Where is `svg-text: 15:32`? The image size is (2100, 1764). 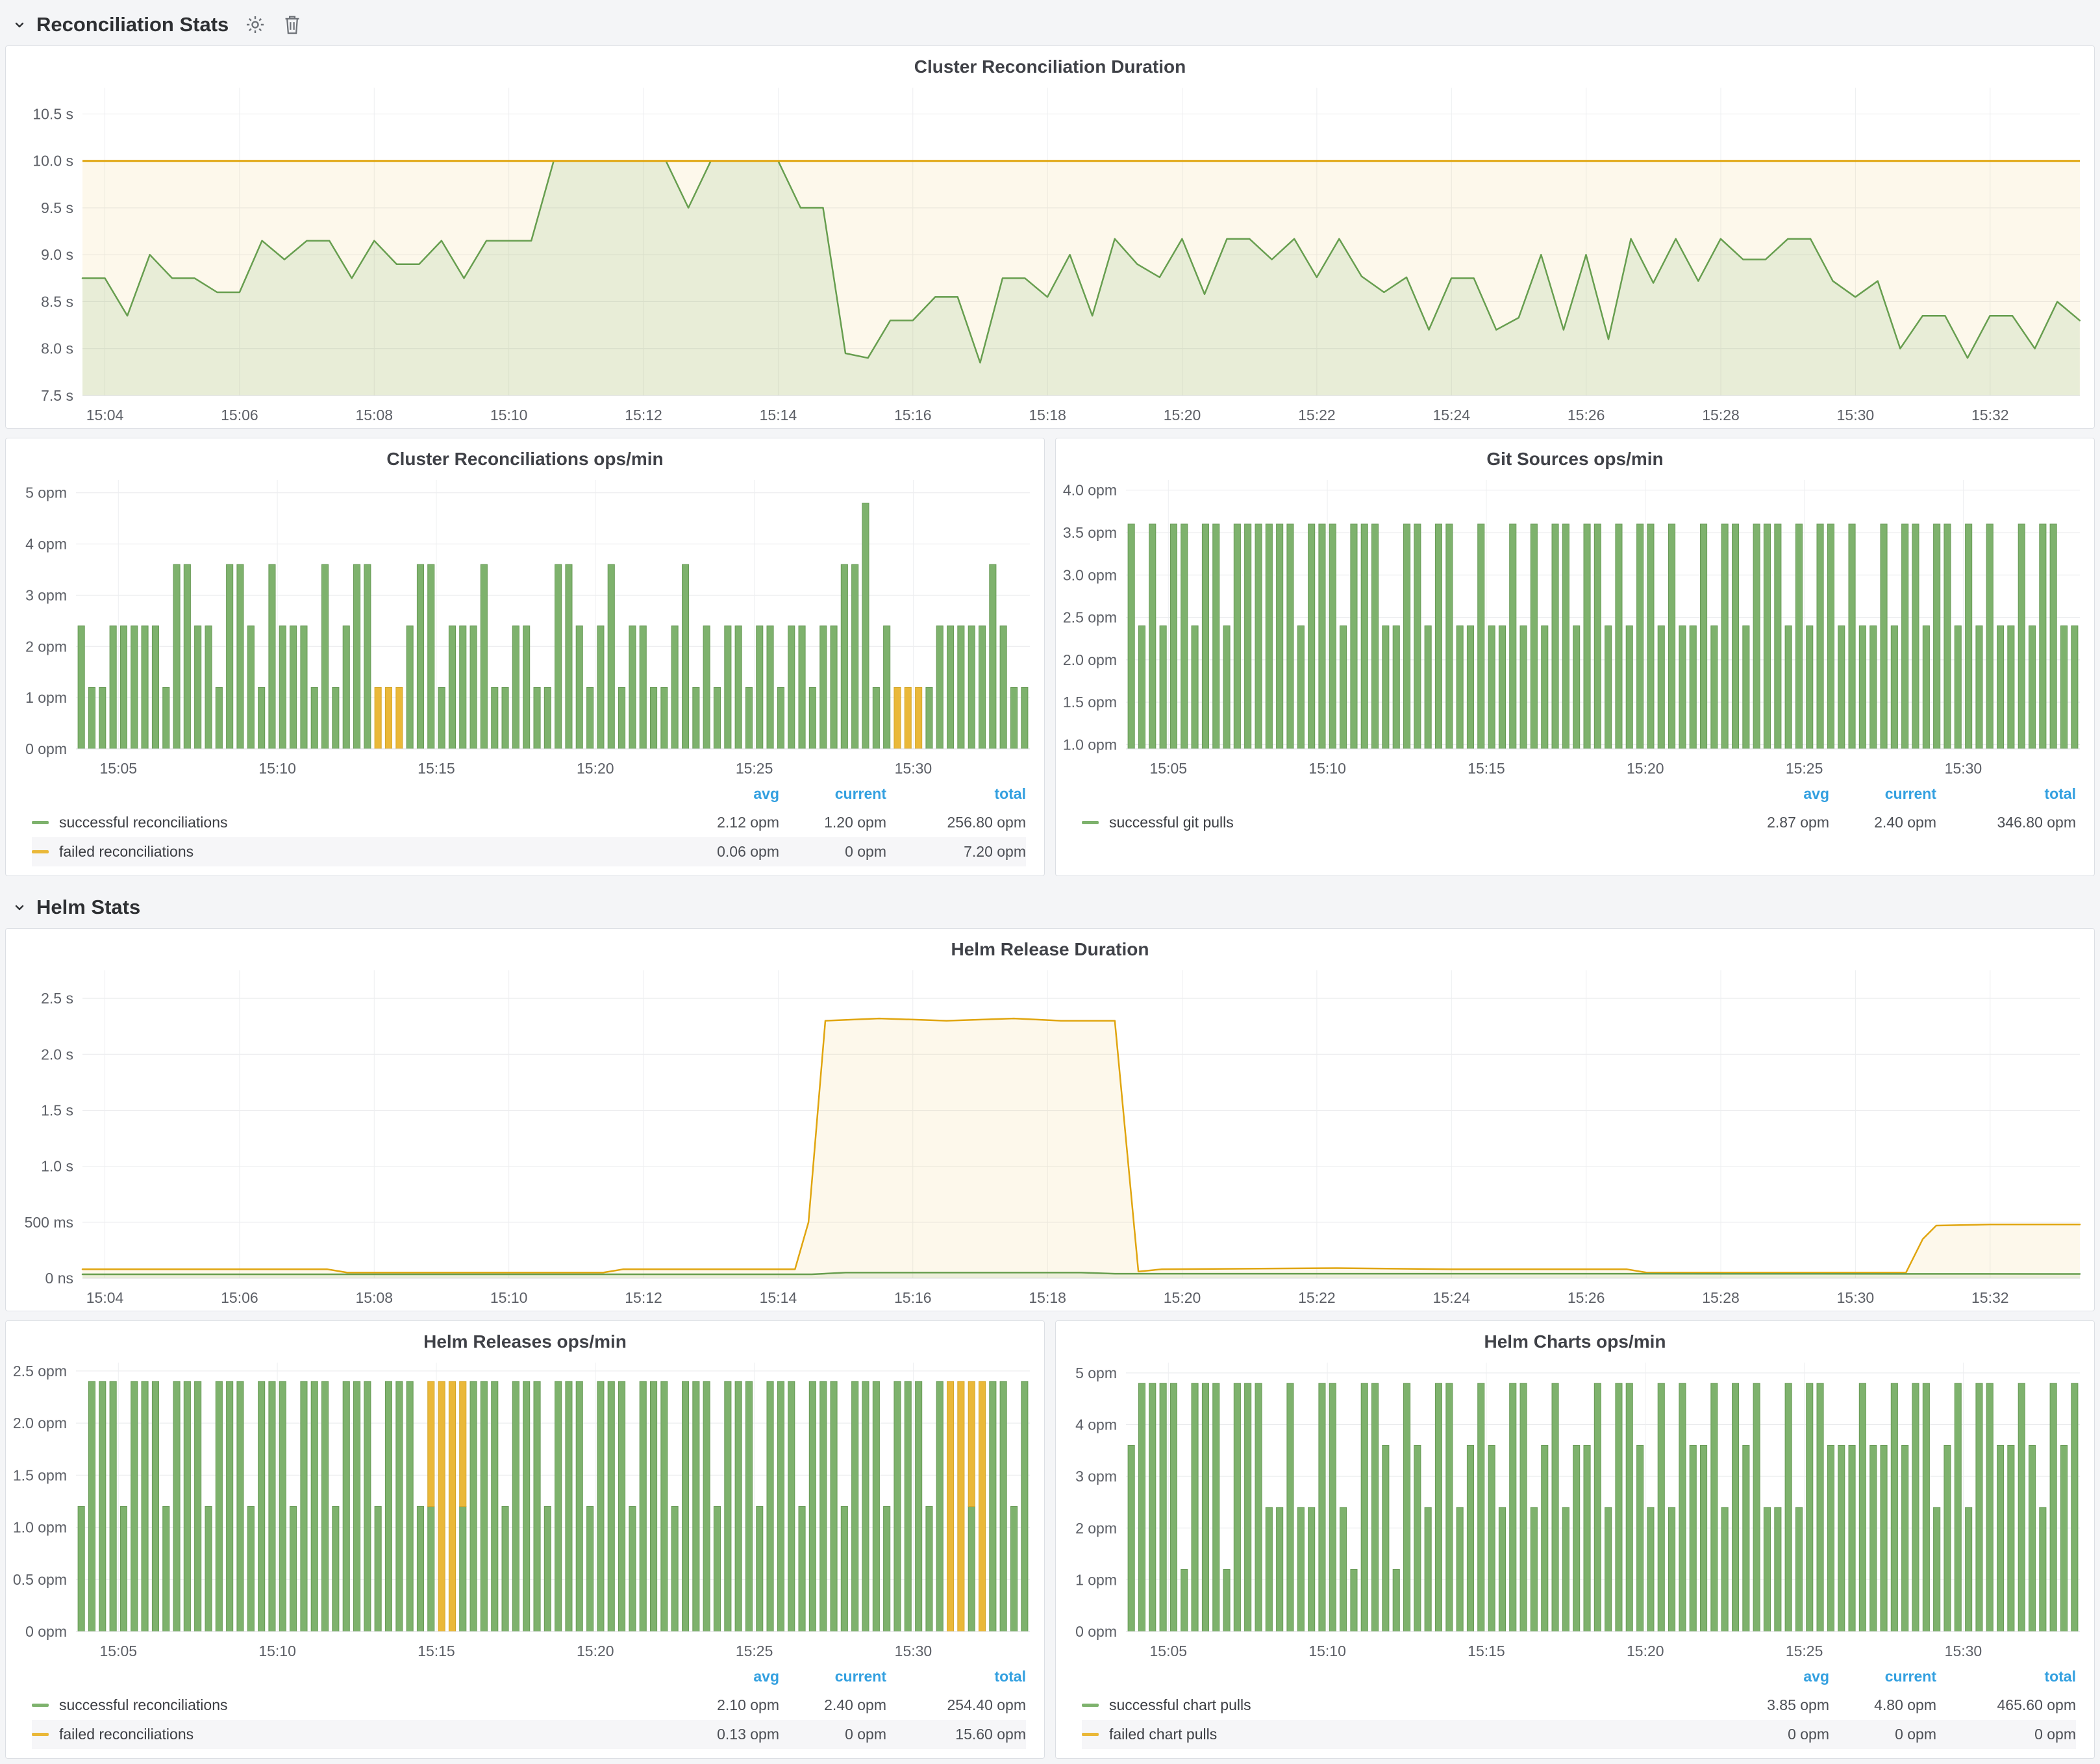 svg-text: 15:32 is located at coordinates (1990, 415).